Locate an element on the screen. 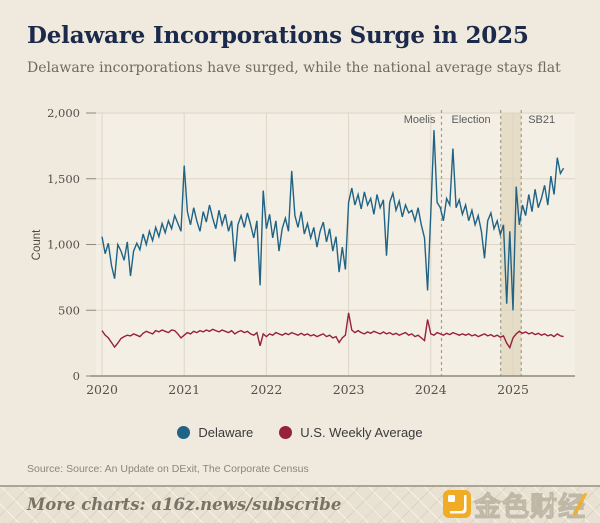  svg-text: 2022 is located at coordinates (266, 389).